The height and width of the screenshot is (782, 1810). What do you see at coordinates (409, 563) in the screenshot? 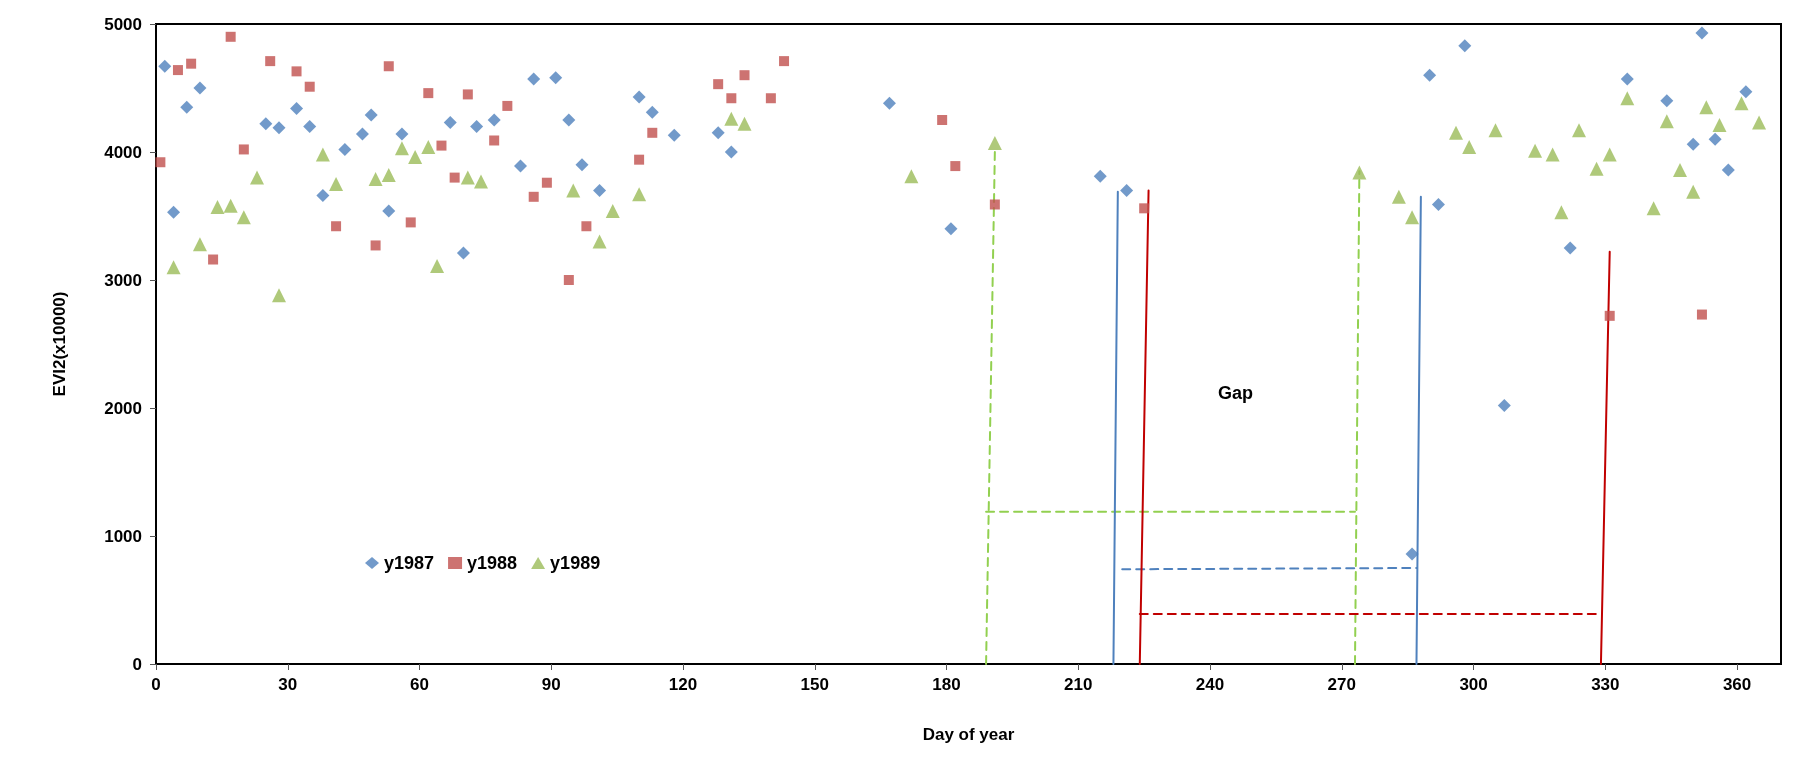
I see `legend-label: y1987` at bounding box center [409, 563].